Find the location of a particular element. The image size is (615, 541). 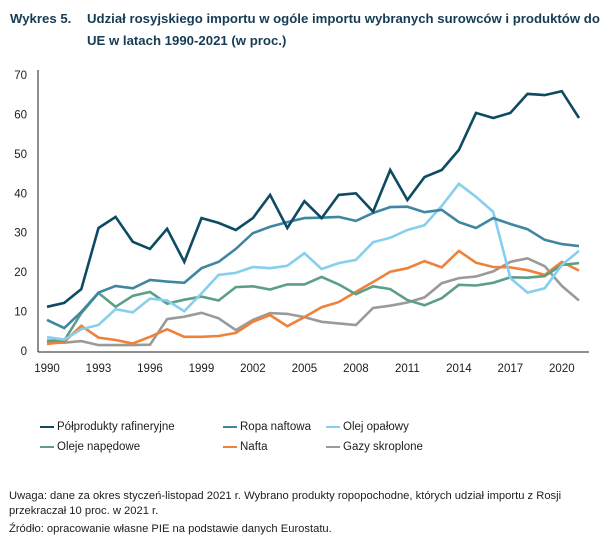

legend-label: Nafta is located at coordinates (254, 447).